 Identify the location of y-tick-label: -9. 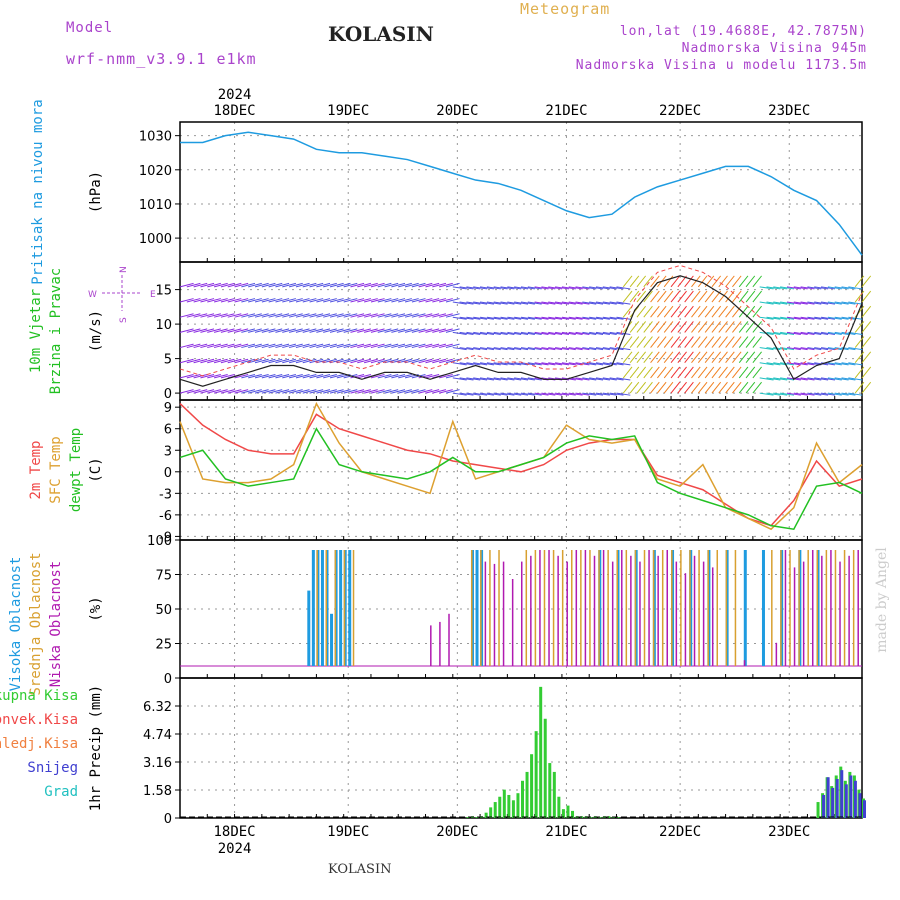
(165, 537).